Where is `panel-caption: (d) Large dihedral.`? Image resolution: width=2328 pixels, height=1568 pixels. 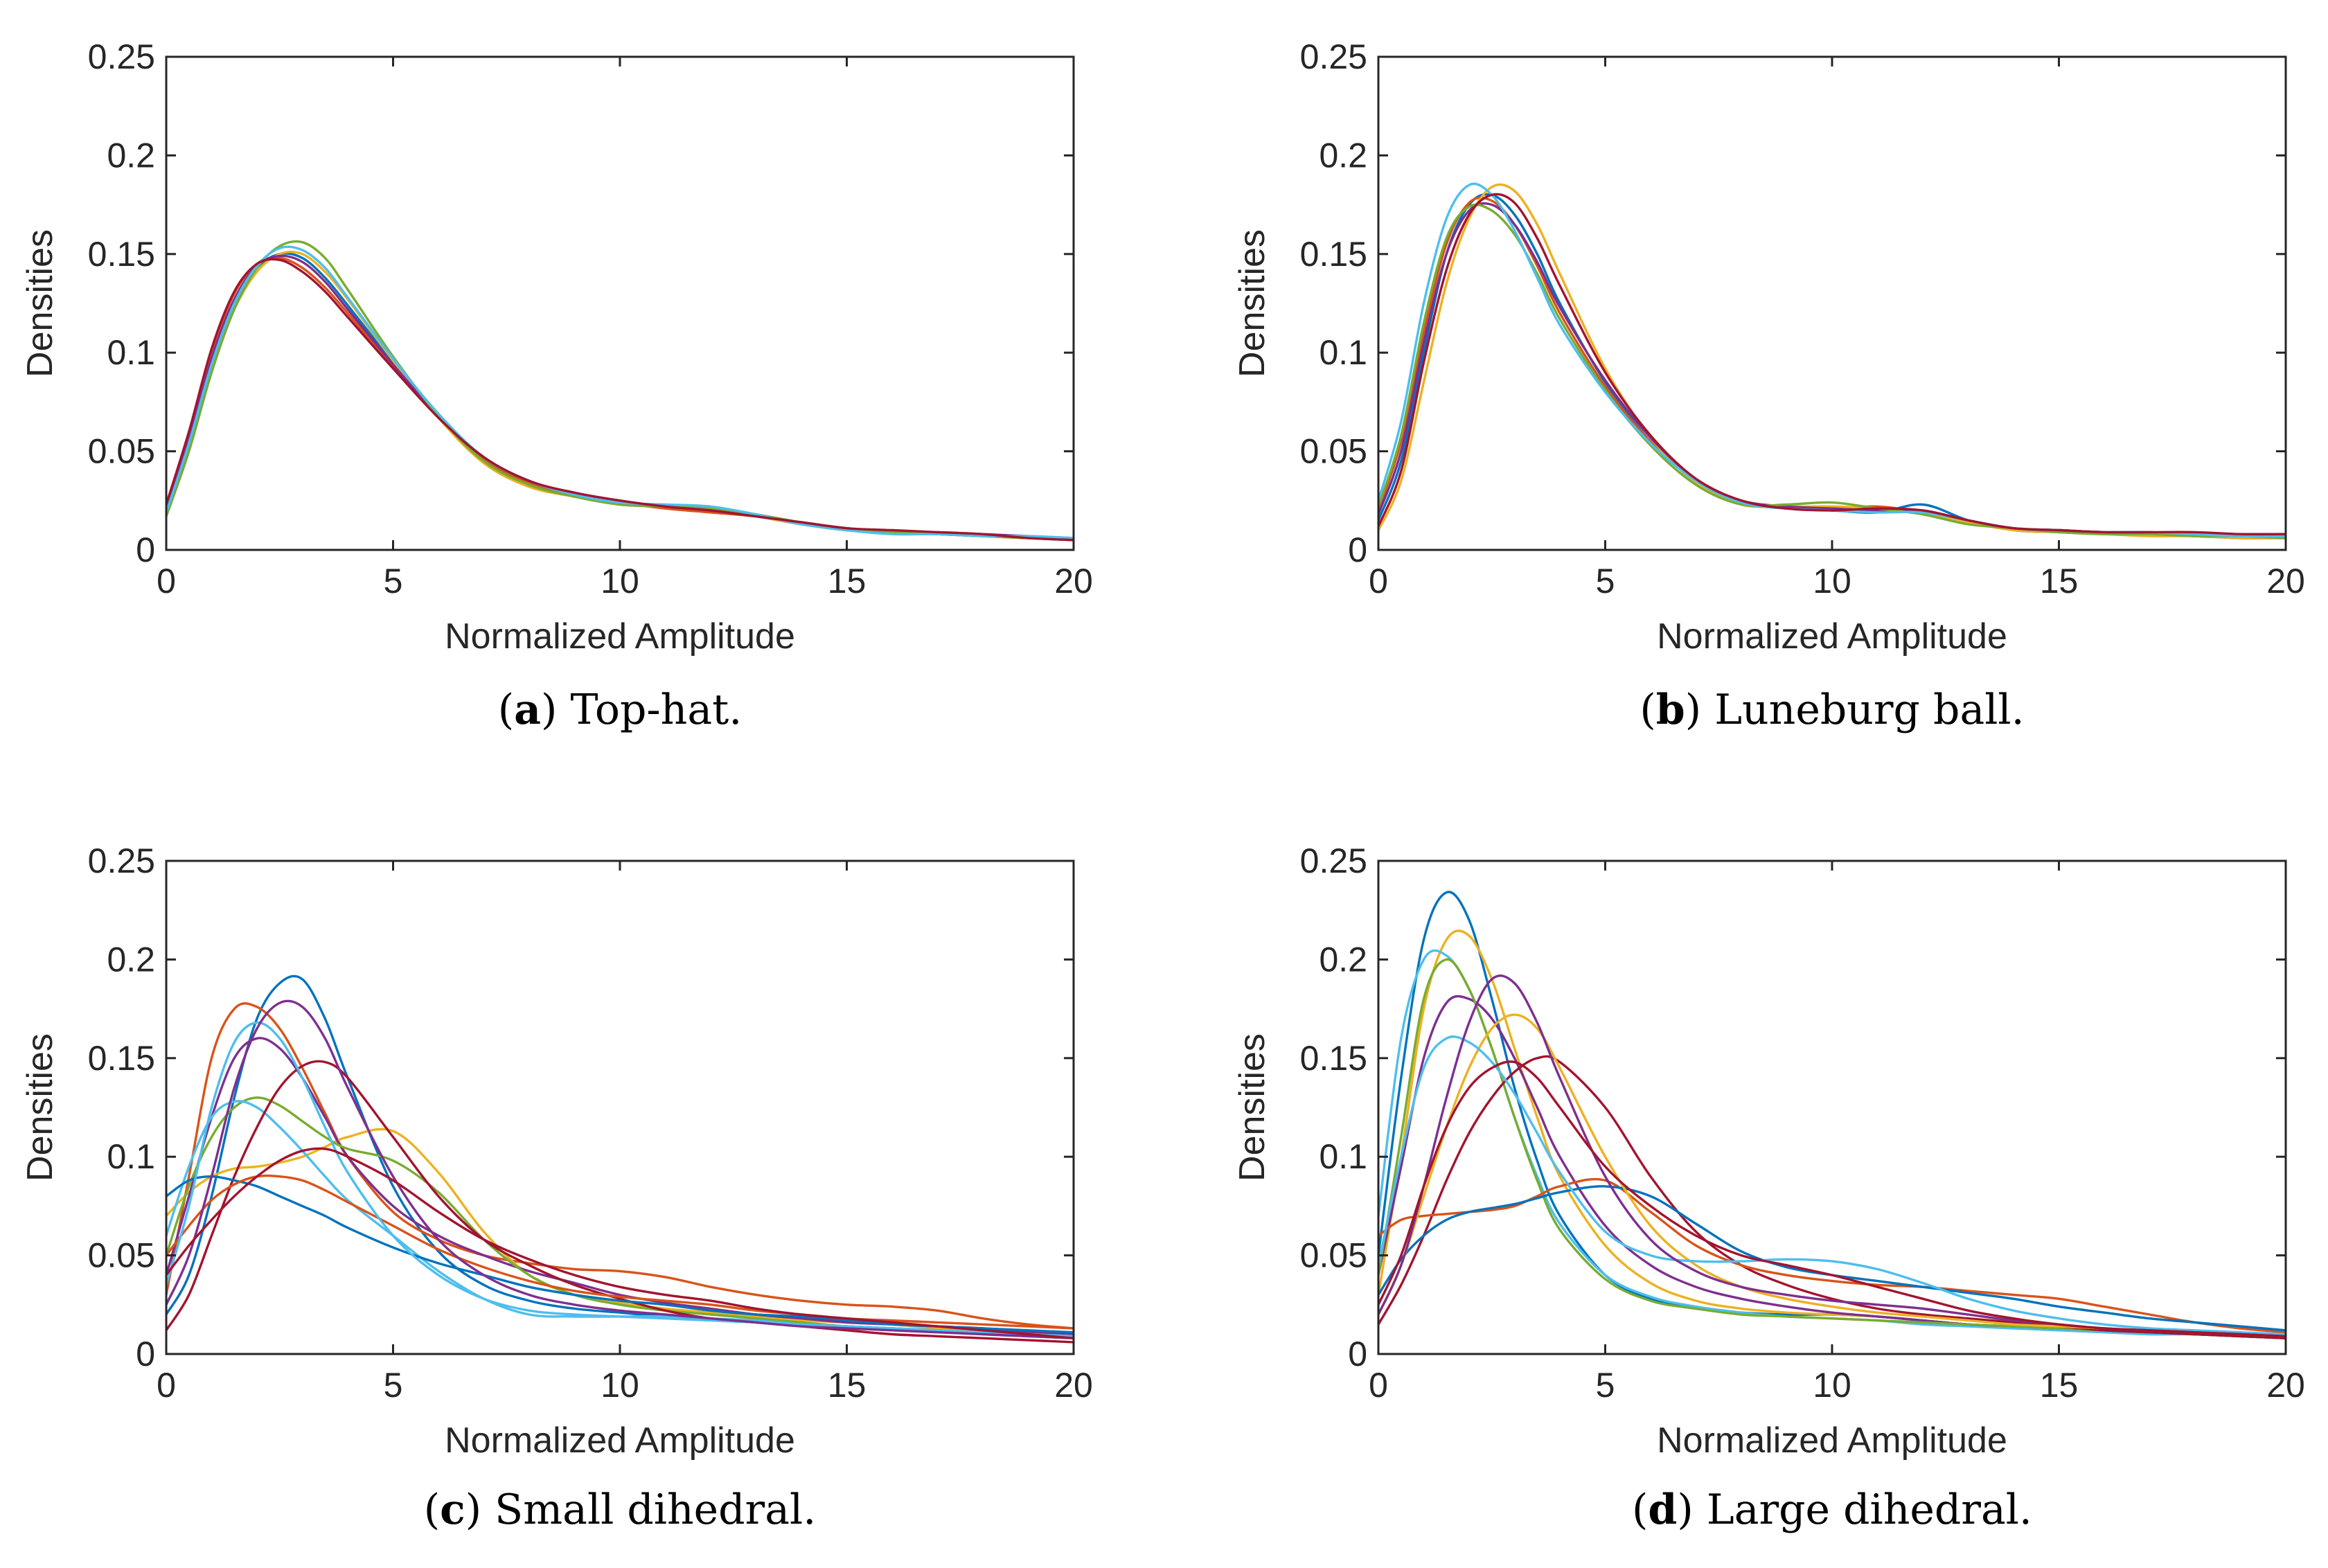
panel-caption: (d) Large dihedral. is located at coordinates (1832, 1510).